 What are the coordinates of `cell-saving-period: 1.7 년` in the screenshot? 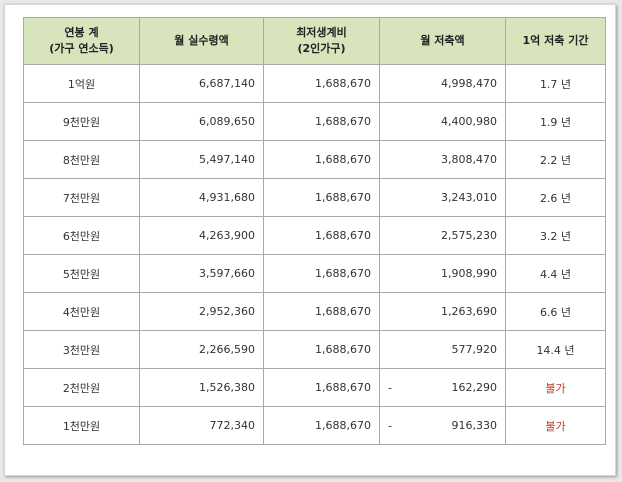 It's located at (555, 83).